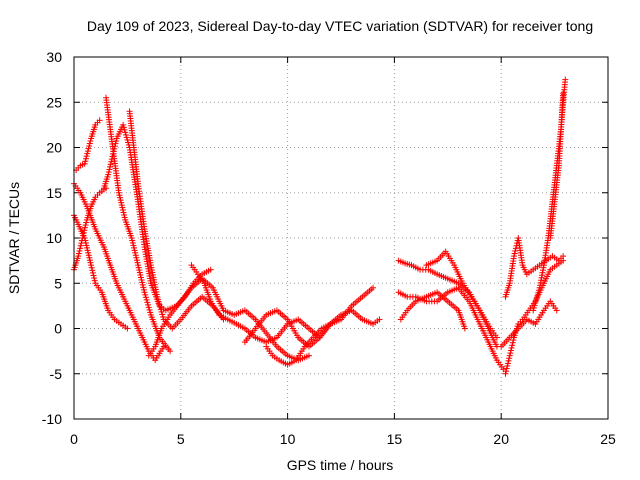 Image resolution: width=640 pixels, height=480 pixels. Describe the element at coordinates (608, 439) in the screenshot. I see `x-tick-label: 25` at that location.